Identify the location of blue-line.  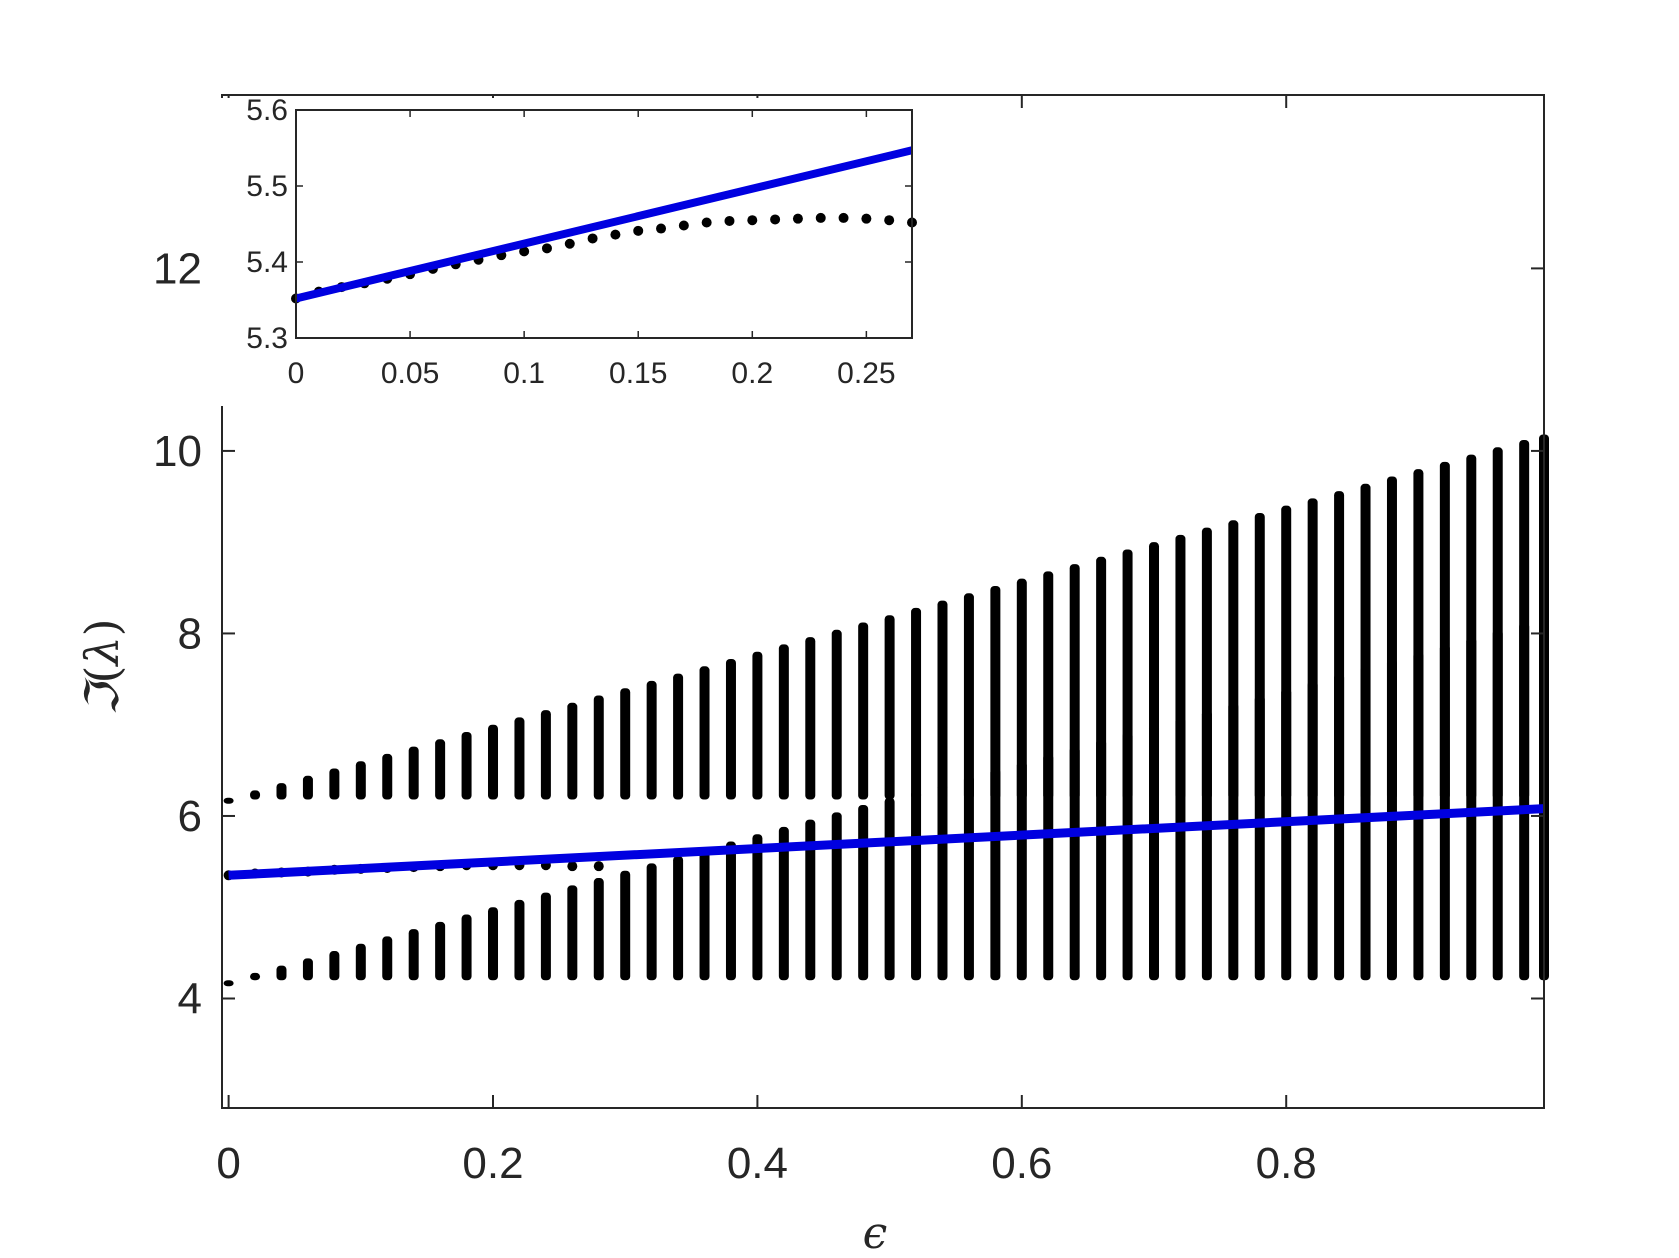
(886, 842).